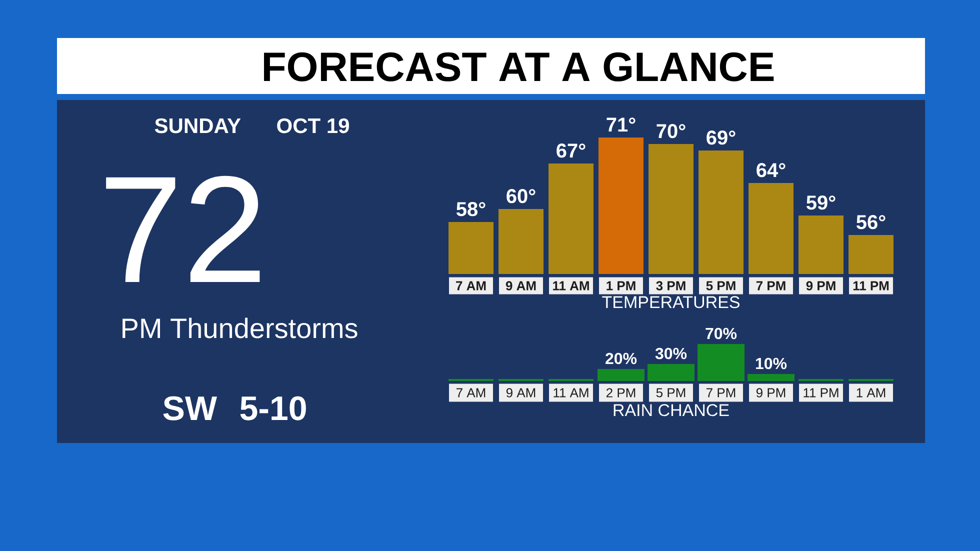  Describe the element at coordinates (621, 285) in the screenshot. I see `x-tick-label: 1 PM` at that location.